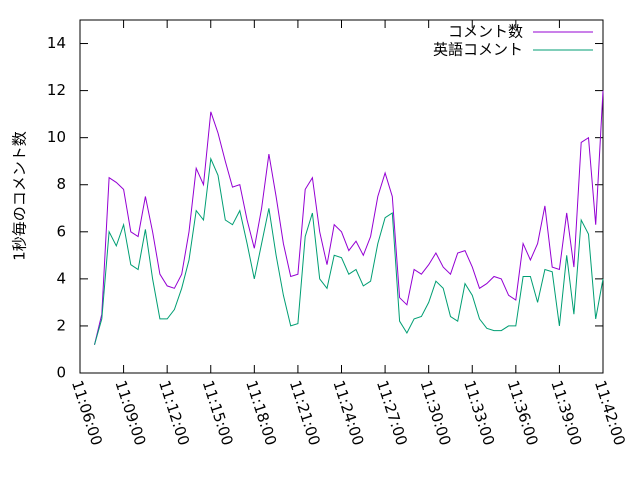 The width and height of the screenshot is (640, 480). What do you see at coordinates (485, 32) in the screenshot?
I see `legend-label: コメント数` at bounding box center [485, 32].